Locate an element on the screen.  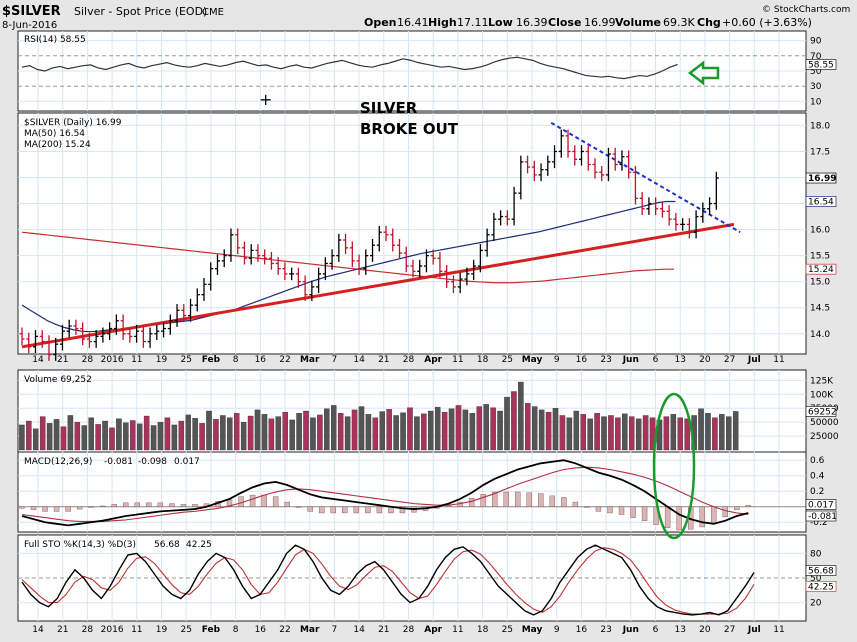
volume-value: 69.3K is located at coordinates (679, 22).